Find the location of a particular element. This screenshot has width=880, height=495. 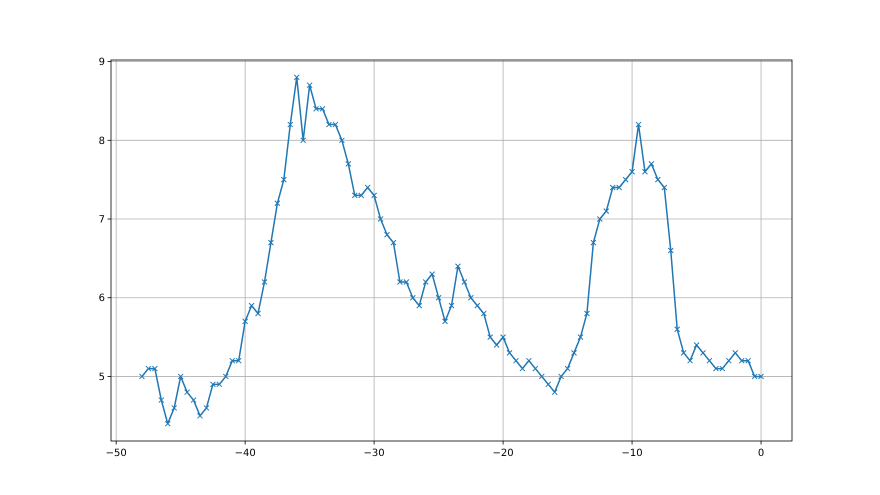

x-tick-label: −10 is located at coordinates (632, 453).